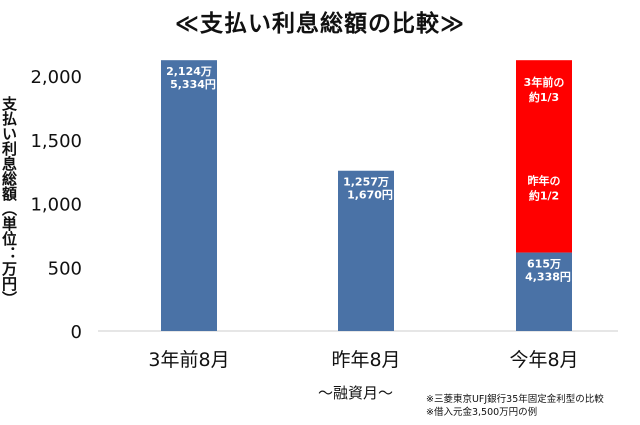  I want to click on bar-value-label: 1,670円, so click(370, 195).